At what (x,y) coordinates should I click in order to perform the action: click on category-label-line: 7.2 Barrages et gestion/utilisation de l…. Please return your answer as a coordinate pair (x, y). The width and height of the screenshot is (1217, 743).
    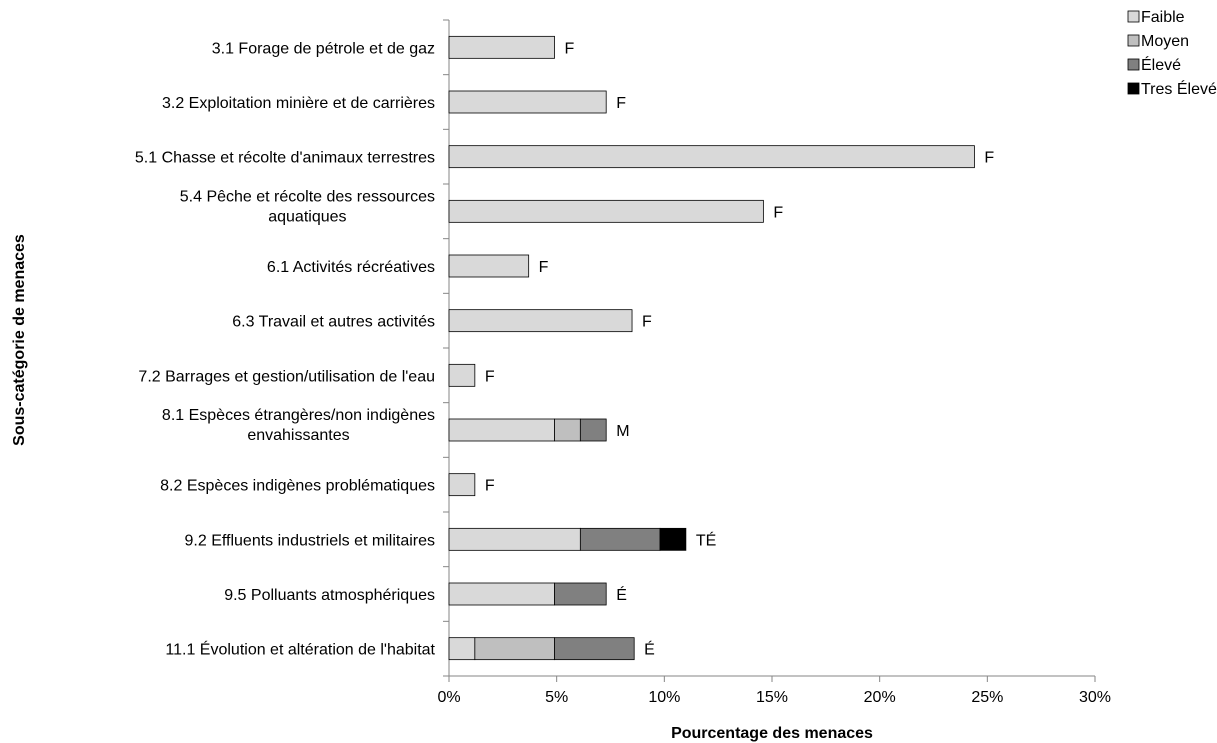
    Looking at the image, I should click on (286, 376).